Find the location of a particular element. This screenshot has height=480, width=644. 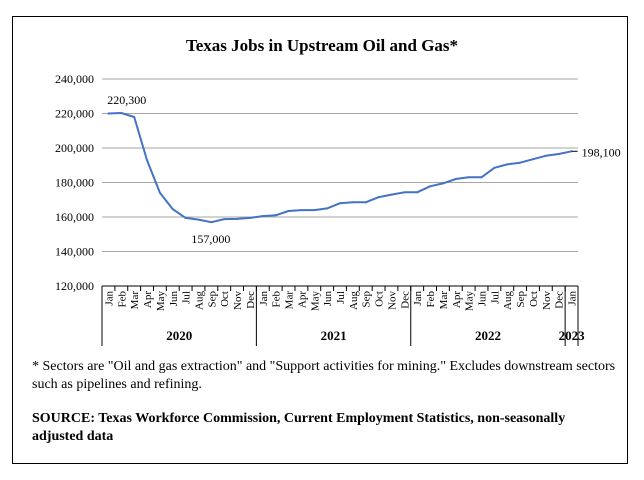

data-label: 198,100 is located at coordinates (601, 152).